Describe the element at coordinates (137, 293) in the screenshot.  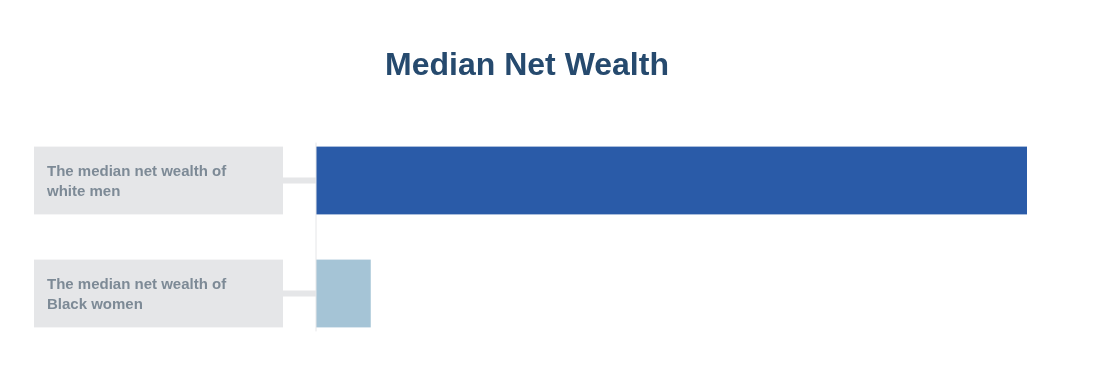
I see `y-tick-label: The median net wealth of Black women` at that location.